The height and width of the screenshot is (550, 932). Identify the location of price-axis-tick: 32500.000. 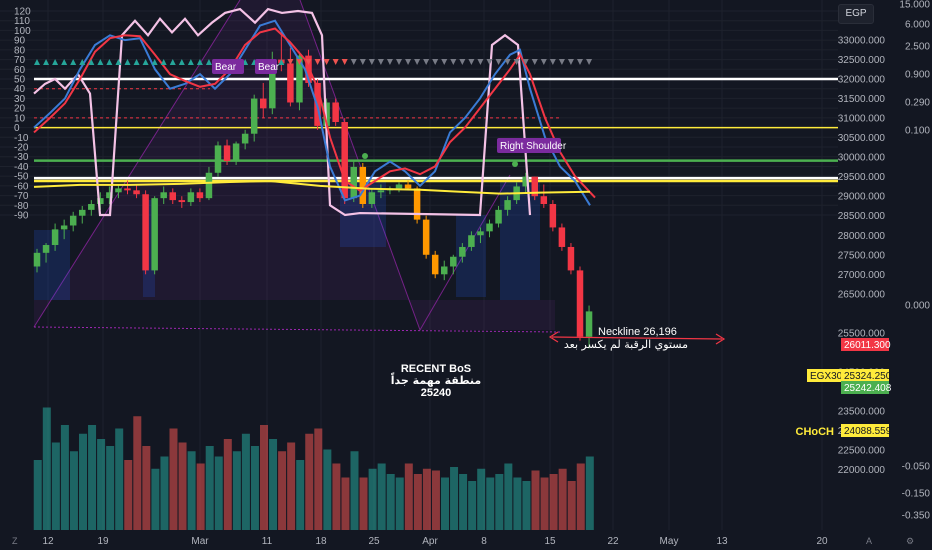
(862, 60).